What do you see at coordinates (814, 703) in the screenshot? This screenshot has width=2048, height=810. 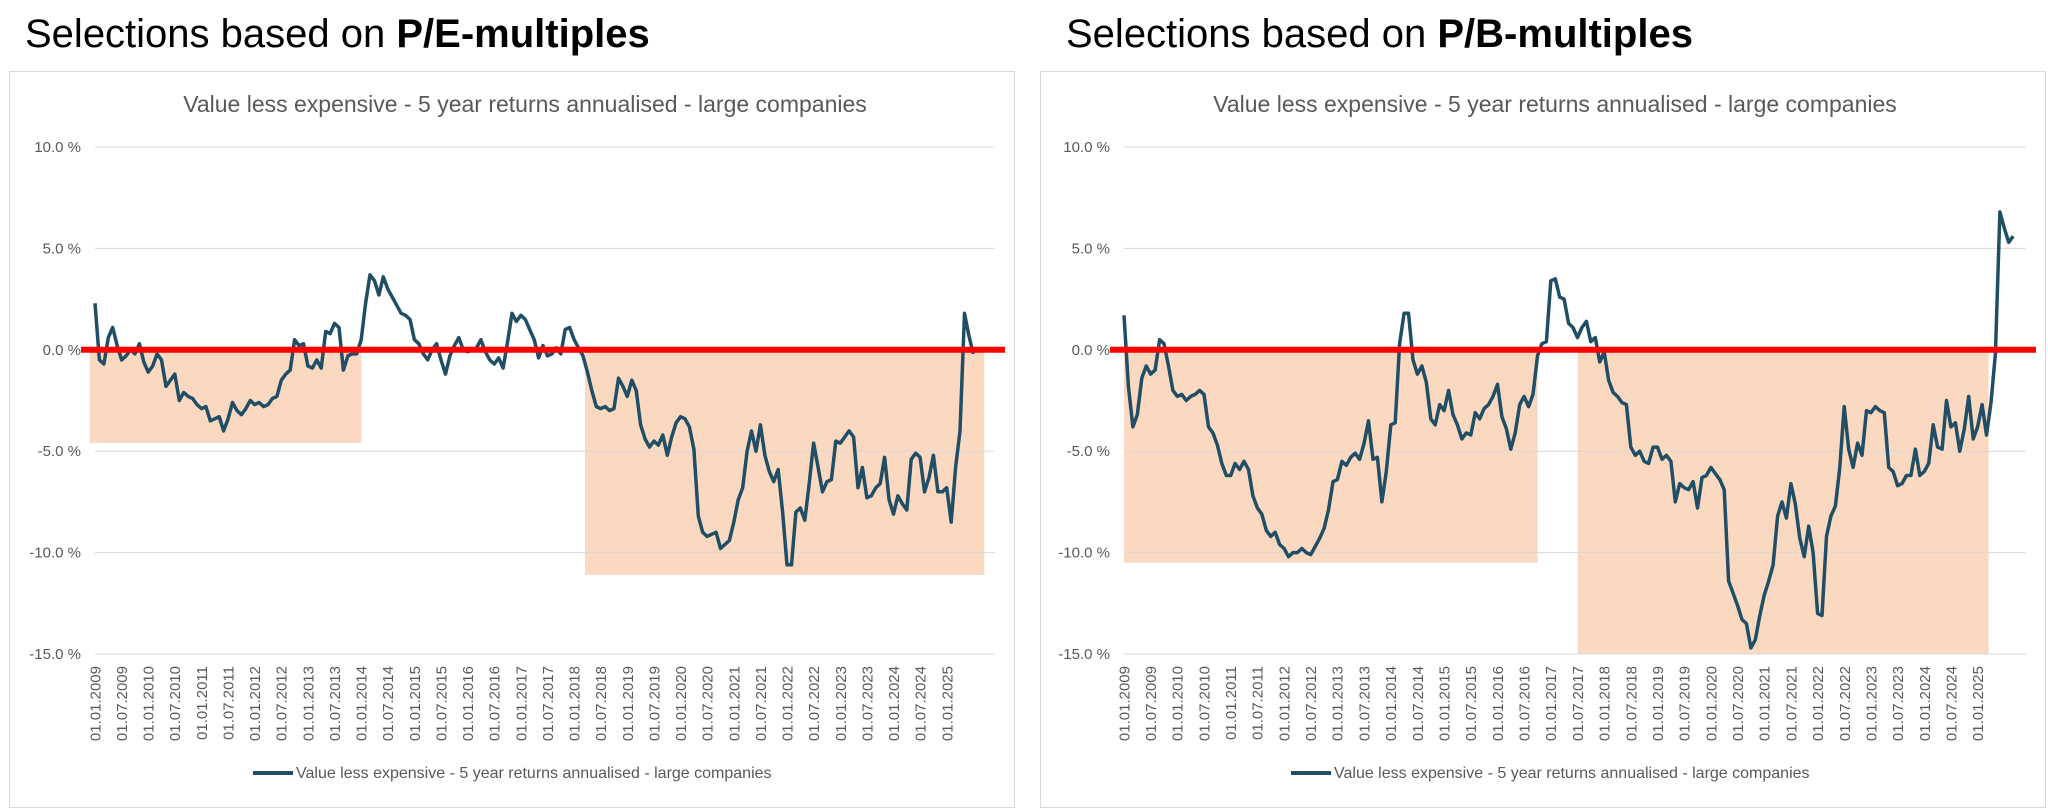 I see `pe-x-tick-label: 01.07.2022` at bounding box center [814, 703].